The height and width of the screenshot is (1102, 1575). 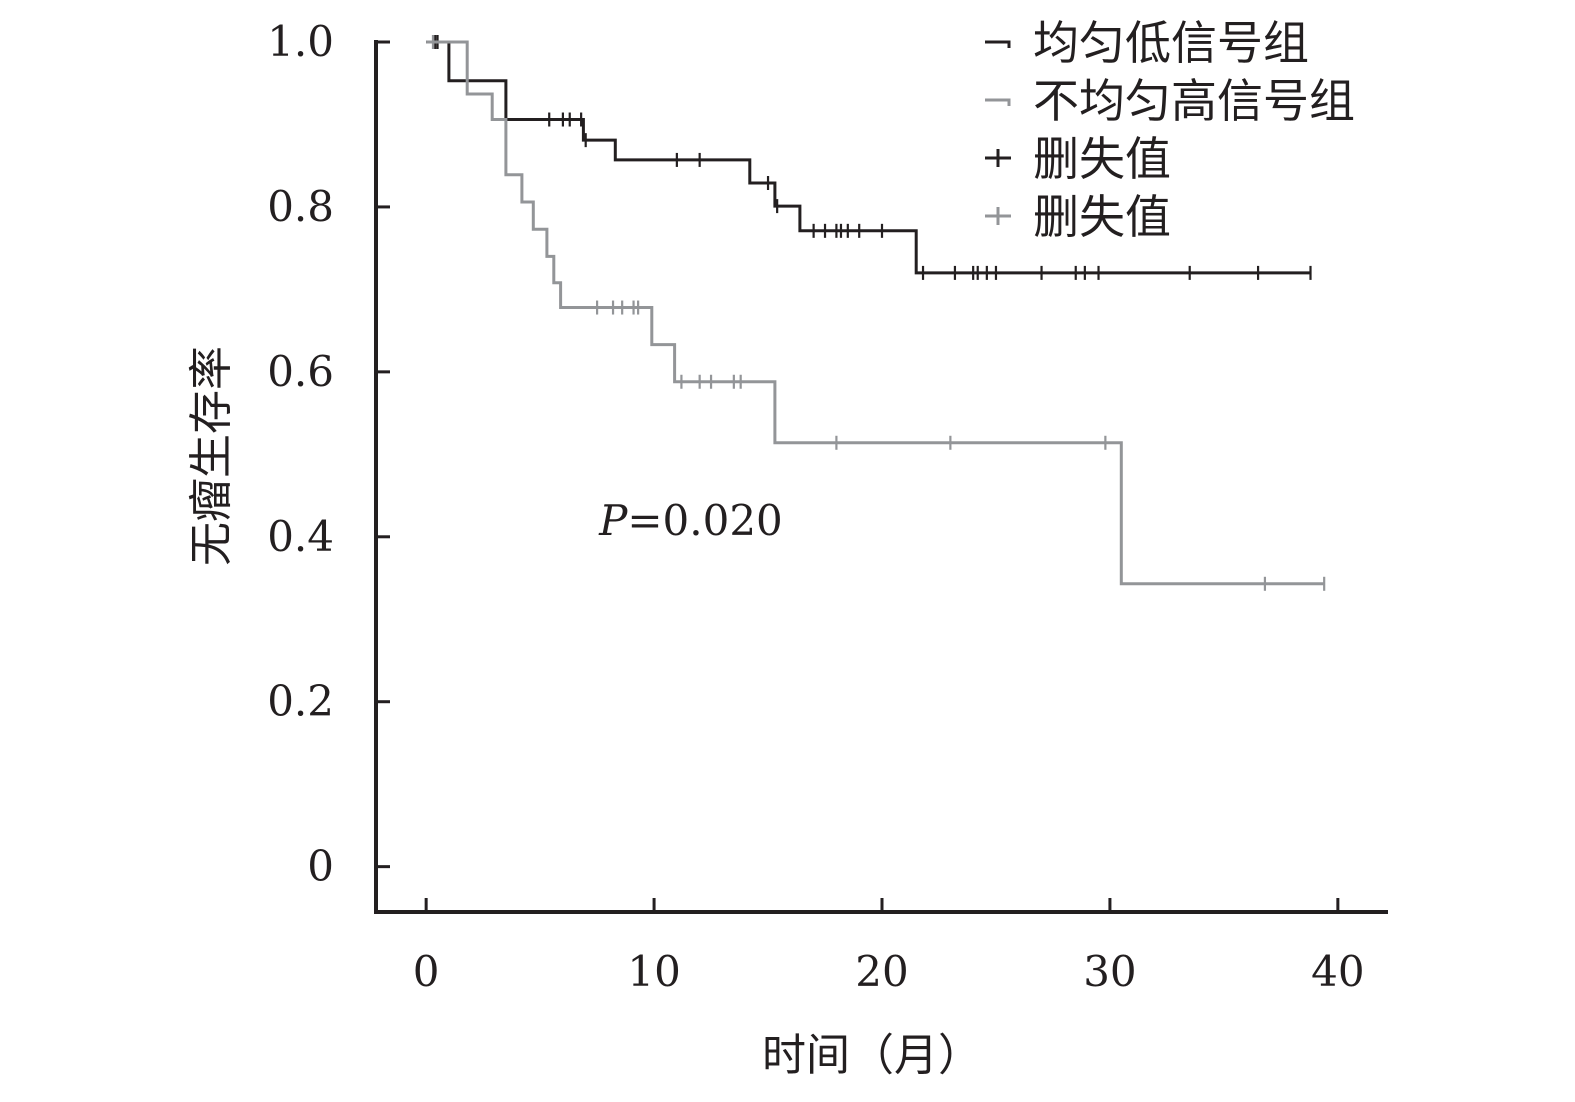 What do you see at coordinates (300, 371) in the screenshot?
I see `y-tick-label: 0.6` at bounding box center [300, 371].